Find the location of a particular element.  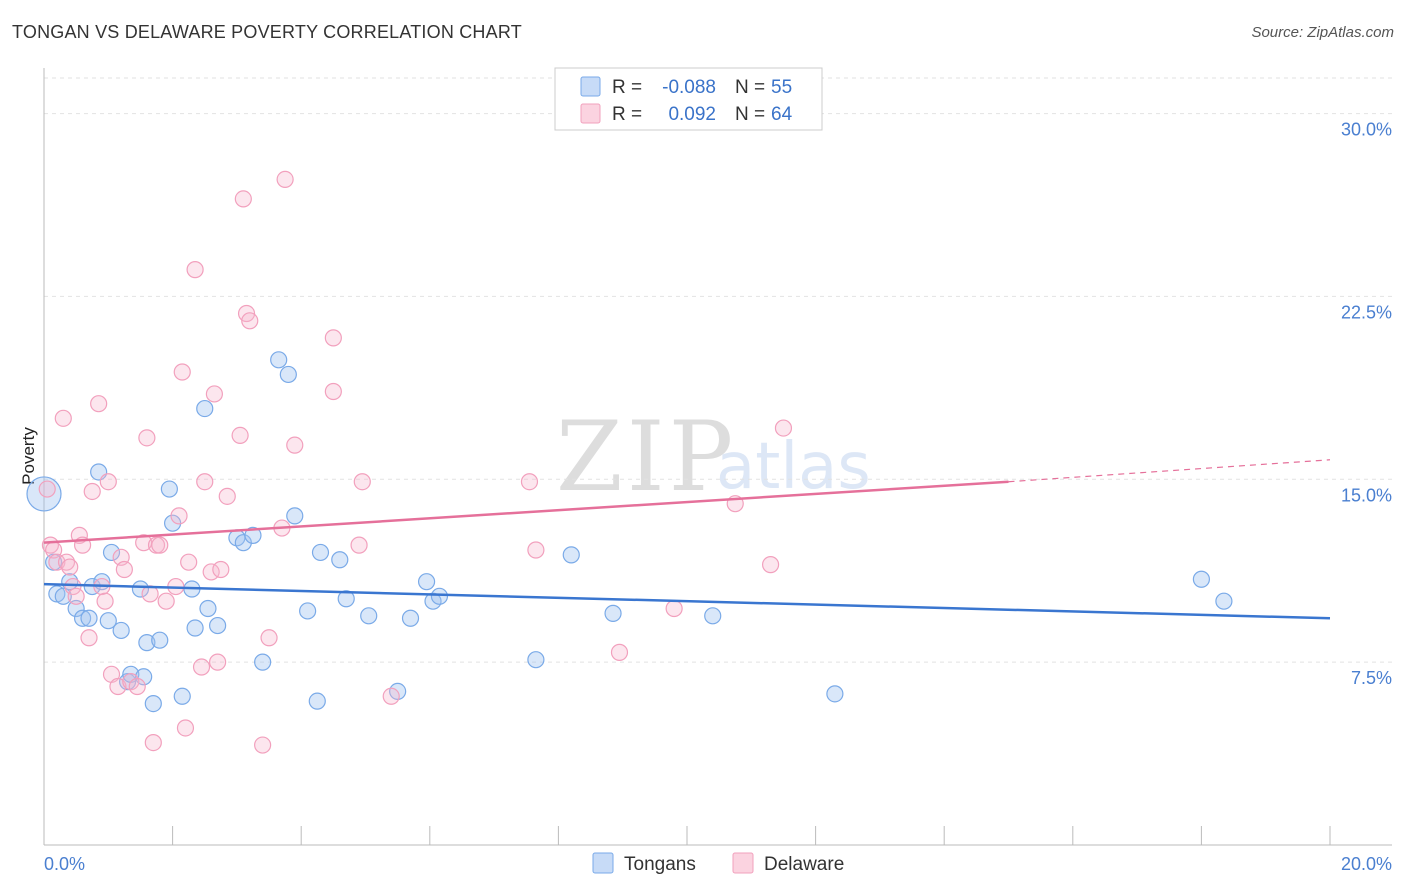

x-tick-label-min: 0.0% is located at coordinates (64, 864).